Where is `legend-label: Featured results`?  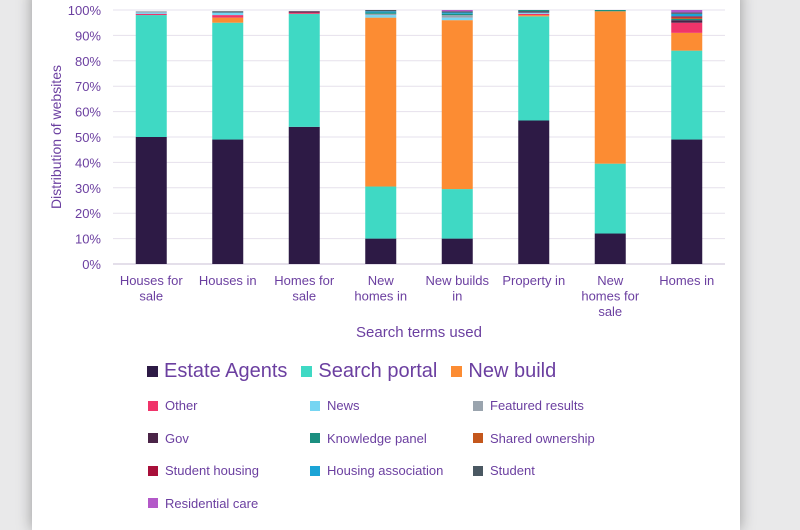 legend-label: Featured results is located at coordinates (537, 405).